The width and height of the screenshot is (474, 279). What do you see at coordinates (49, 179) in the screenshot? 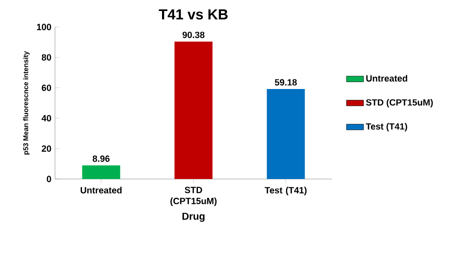
I see `y-tick-label: 0` at bounding box center [49, 179].